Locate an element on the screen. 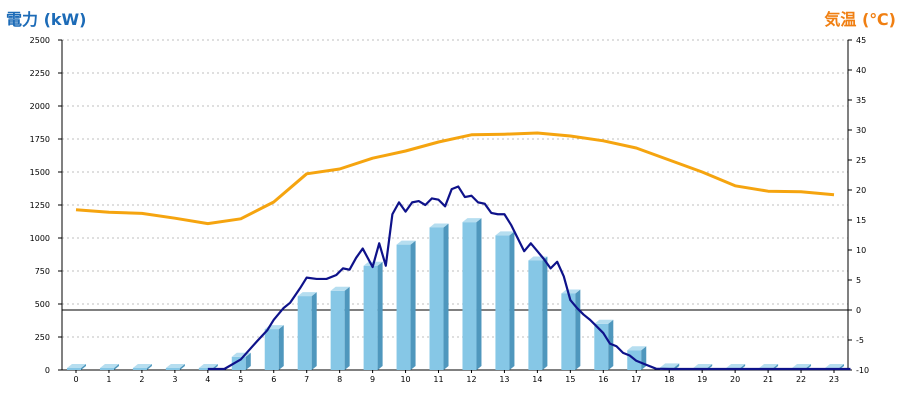 This screenshot has width=900, height=404. right-tick-label: 0 is located at coordinates (858, 310).